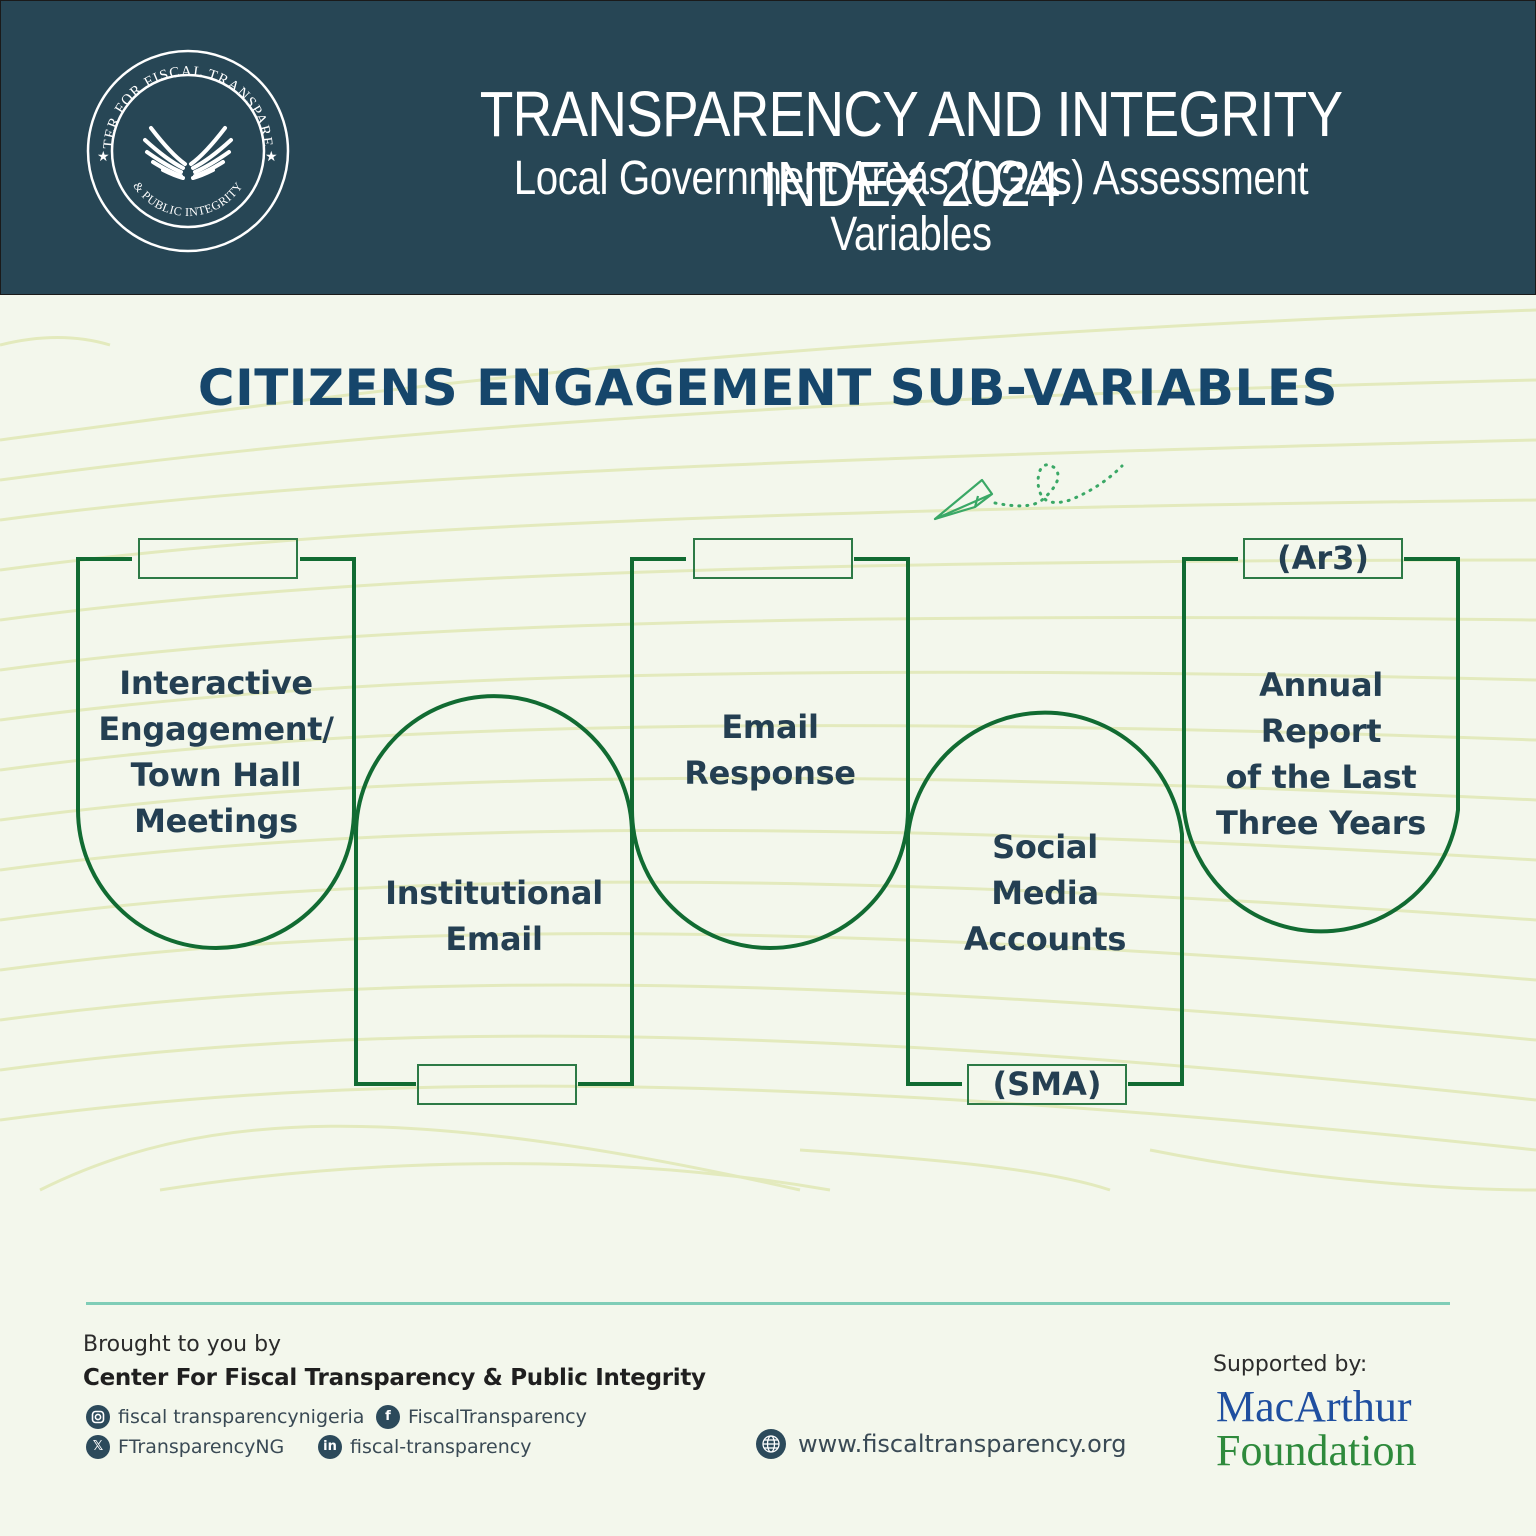 This screenshot has height=1536, width=1536. Describe the element at coordinates (771, 1444) in the screenshot. I see `globe-icon` at that location.